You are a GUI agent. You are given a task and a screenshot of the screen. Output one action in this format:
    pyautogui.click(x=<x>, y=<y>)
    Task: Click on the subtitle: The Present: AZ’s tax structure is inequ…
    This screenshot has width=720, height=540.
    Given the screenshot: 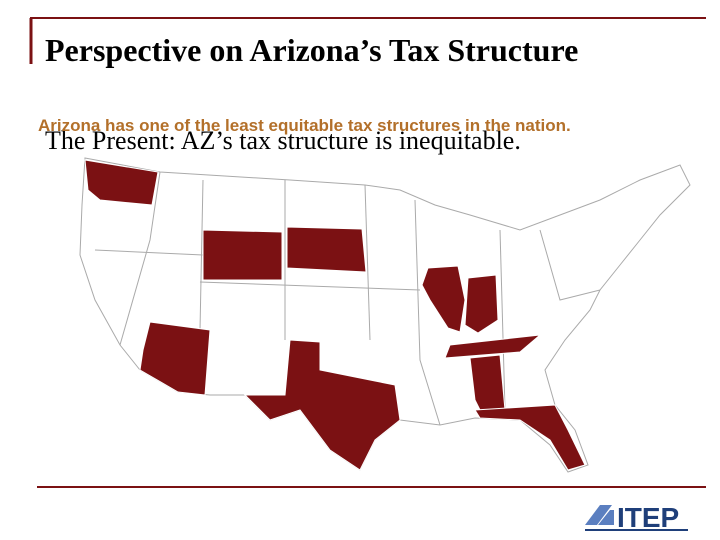 What is the action you would take?
    pyautogui.click(x=283, y=140)
    